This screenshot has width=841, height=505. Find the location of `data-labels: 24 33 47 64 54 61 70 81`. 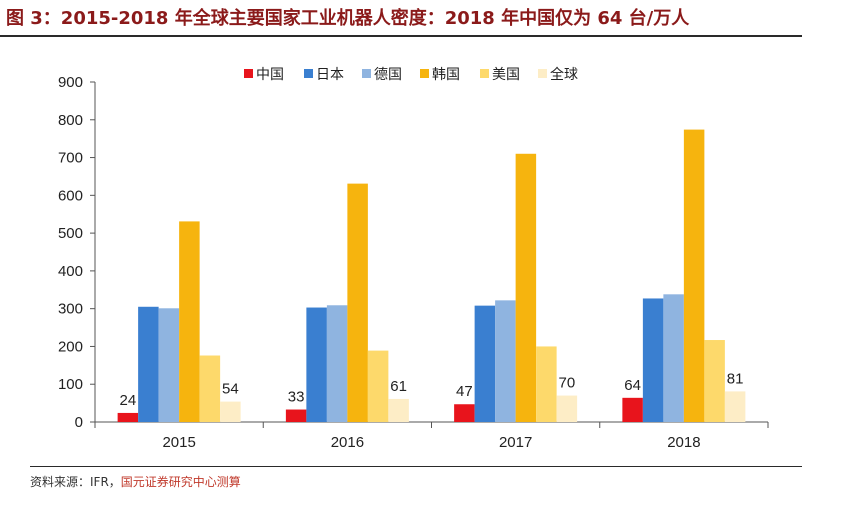

data-labels: 24 33 47 64 54 61 70 81 is located at coordinates (432, 389).